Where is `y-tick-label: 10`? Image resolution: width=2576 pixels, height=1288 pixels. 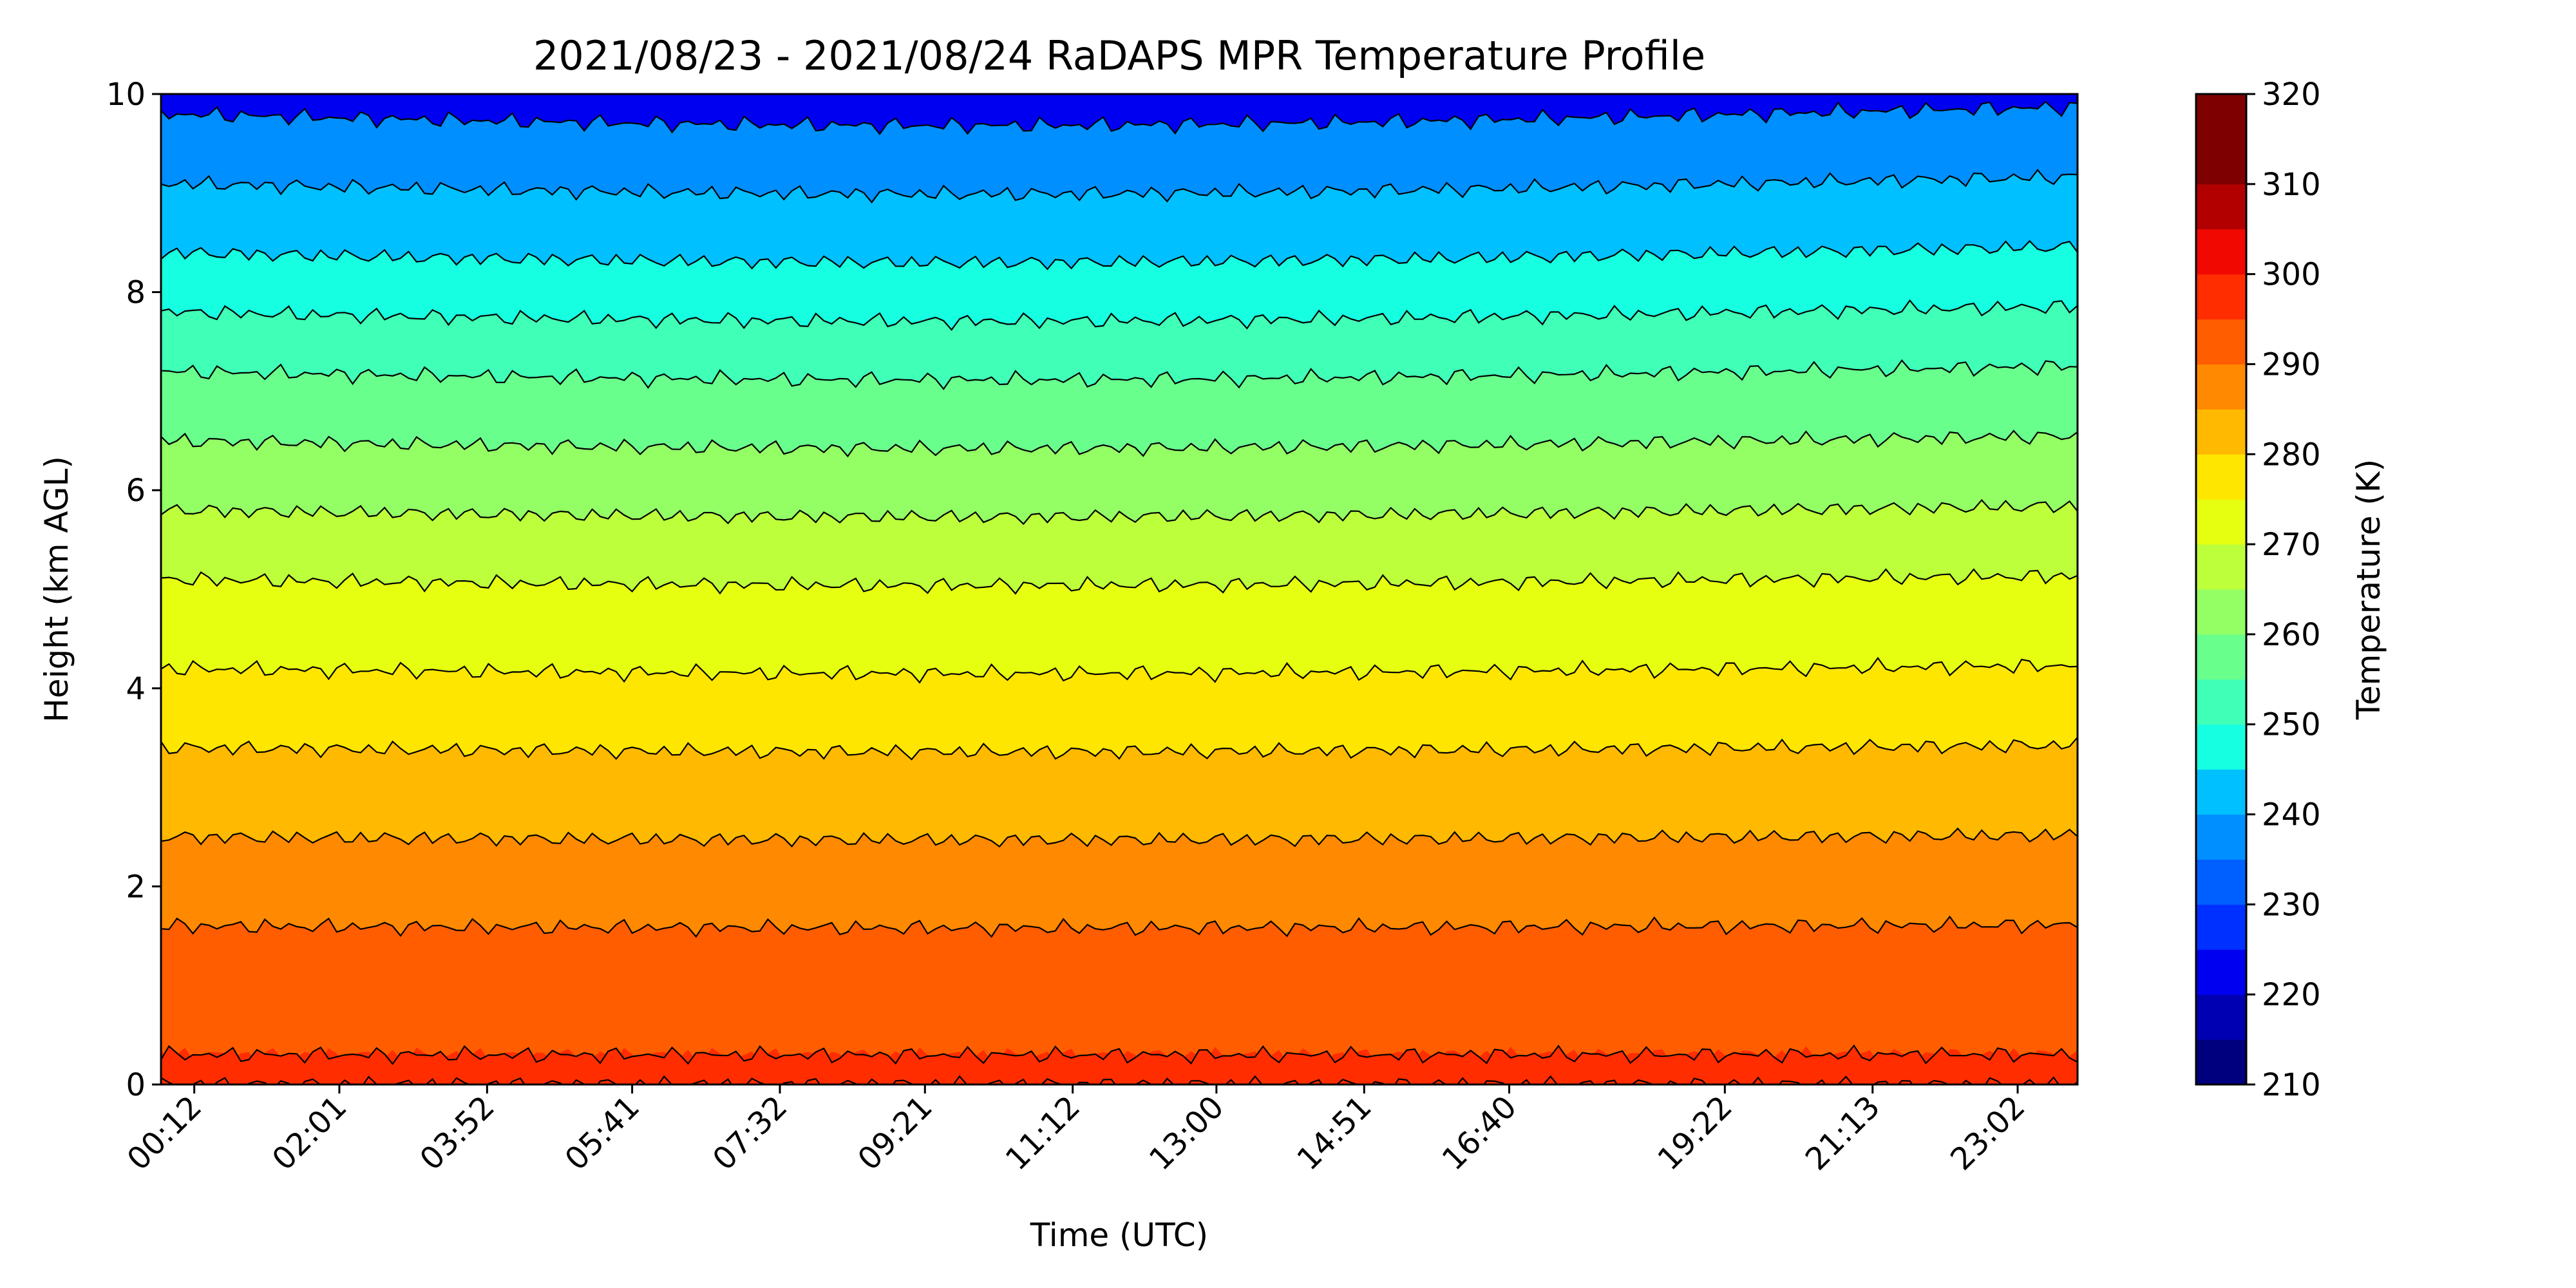 y-tick-label: 10 is located at coordinates (126, 95).